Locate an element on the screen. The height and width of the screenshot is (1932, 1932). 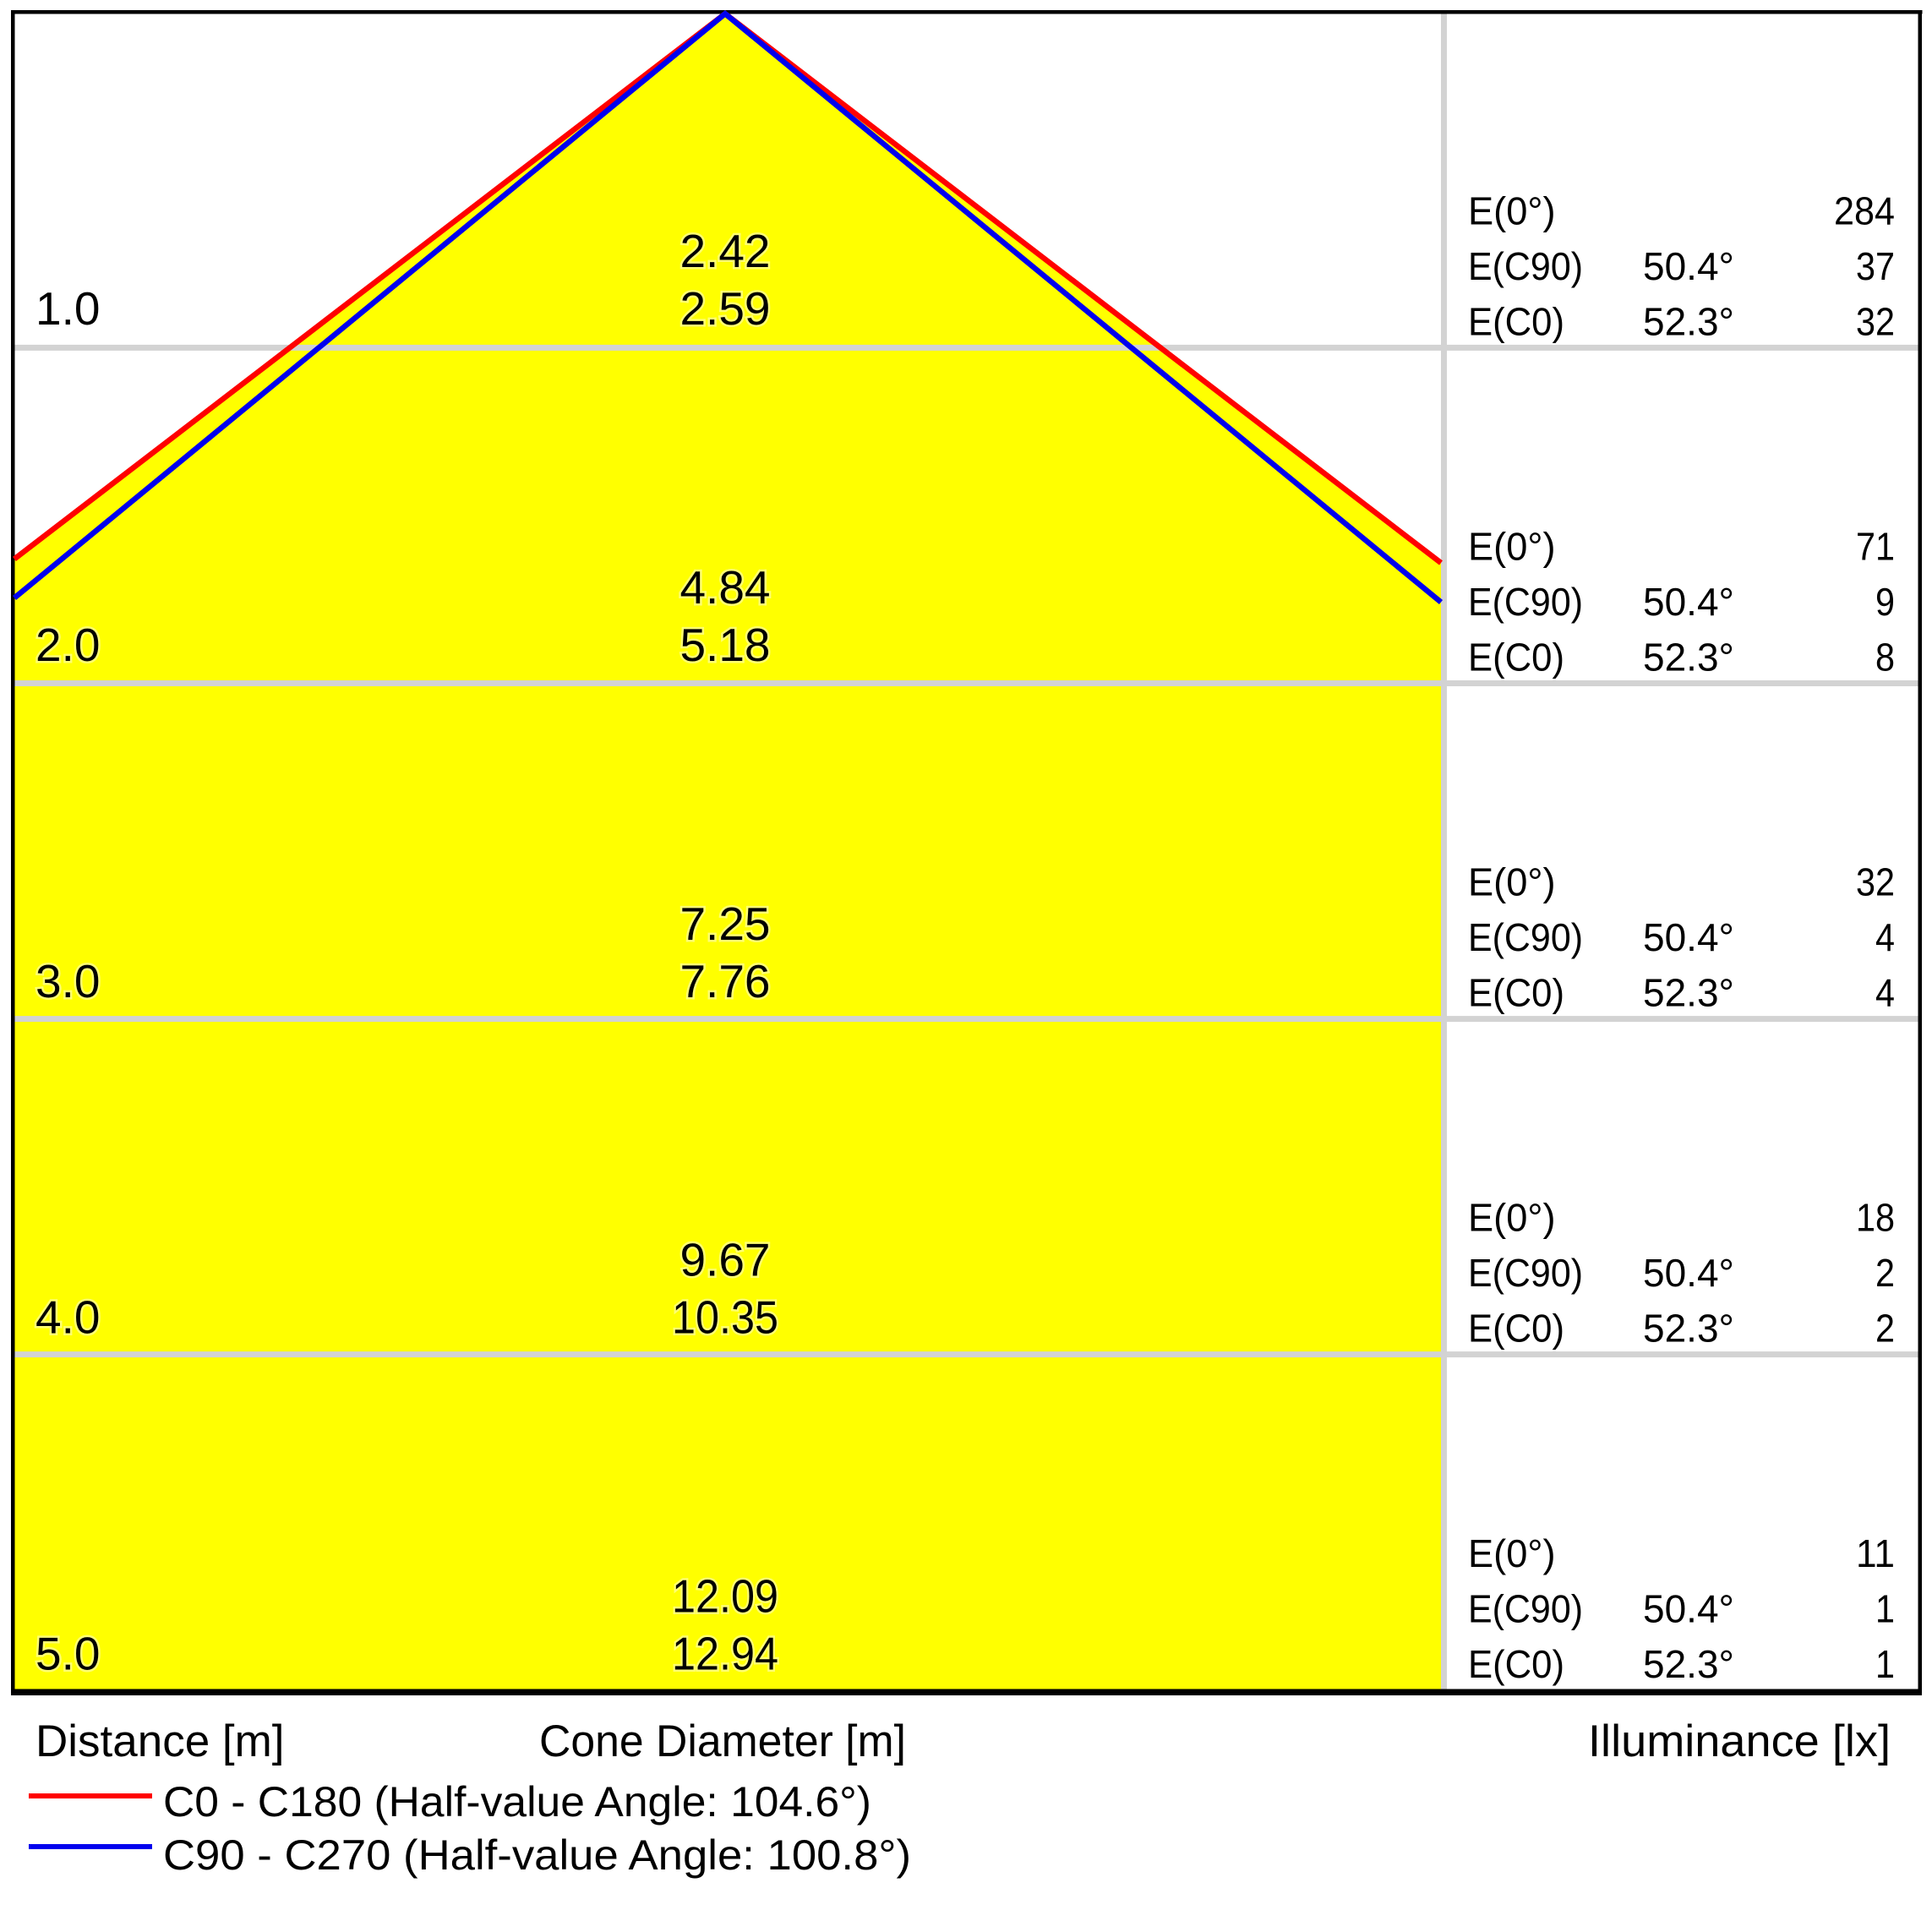
svg-text: 9.67 is located at coordinates (724, 1260).